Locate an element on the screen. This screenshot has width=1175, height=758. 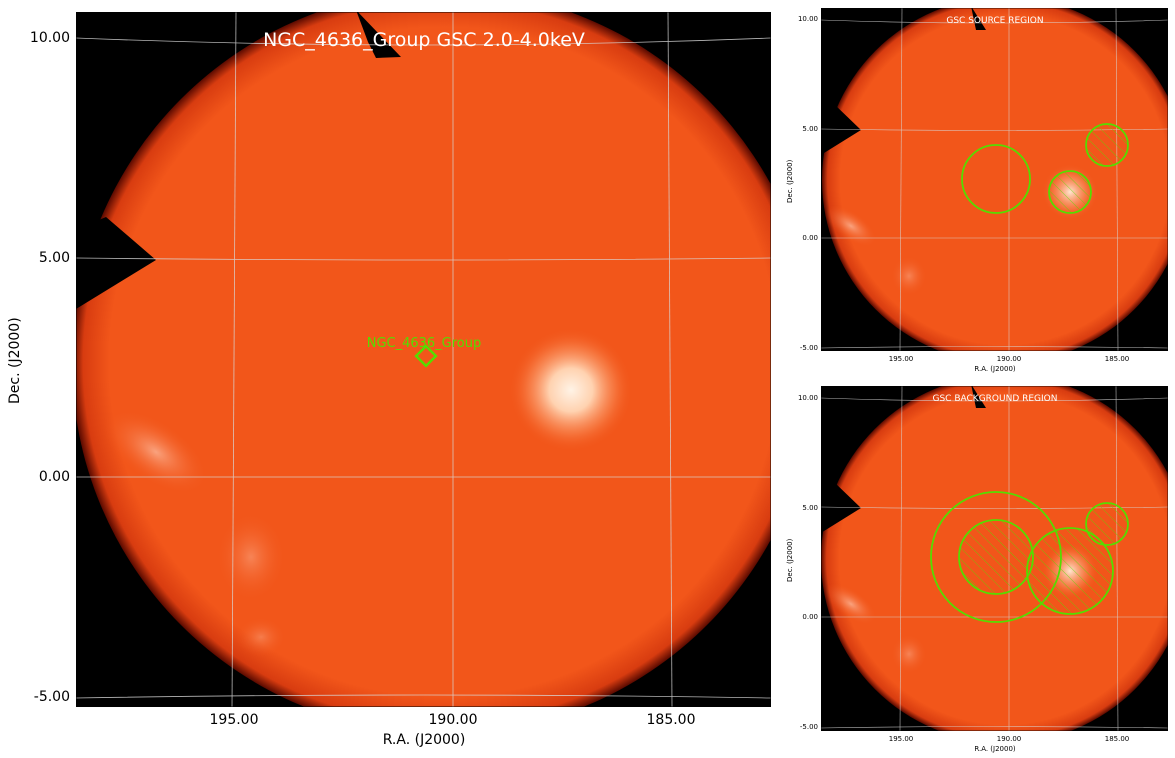
src-ytick-2: 5.00 is located at coordinates (810, 129).